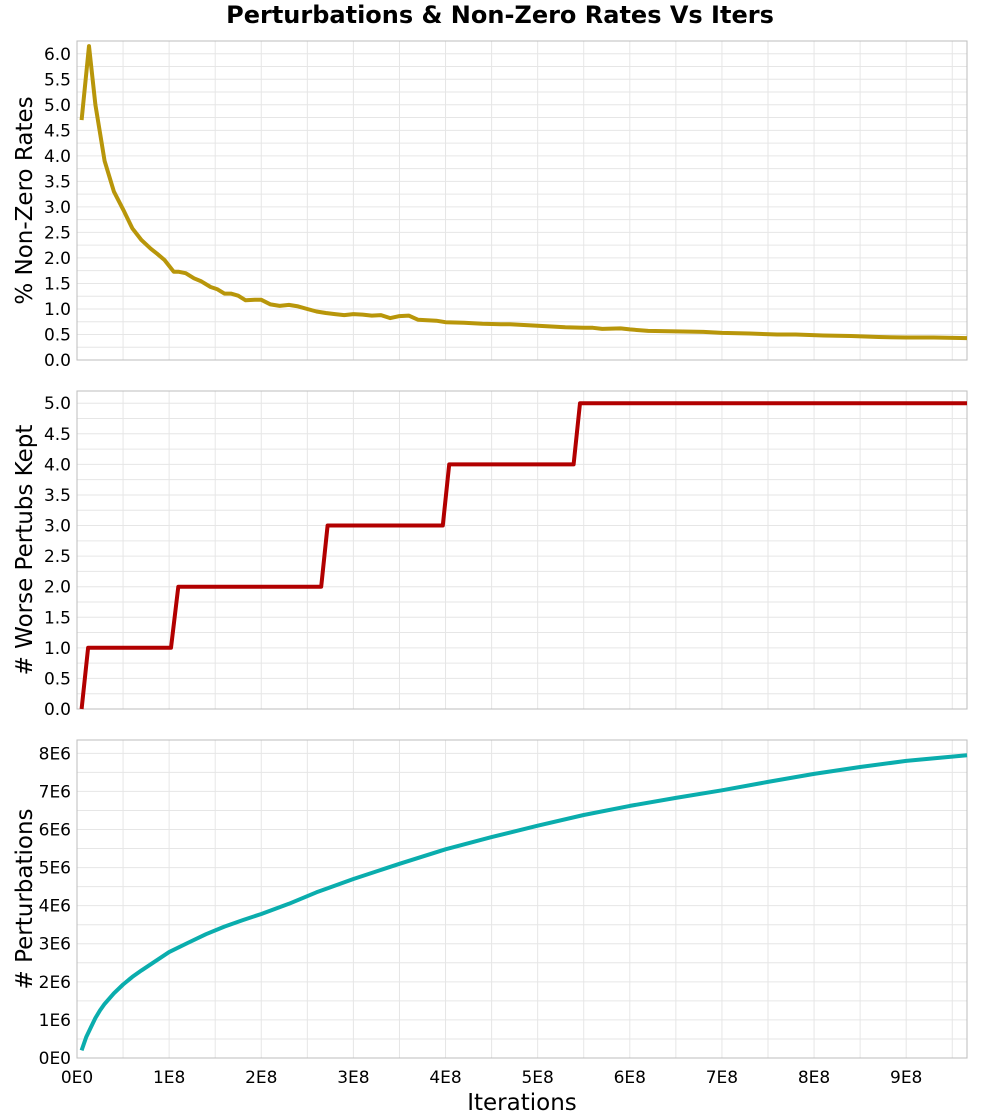 Image resolution: width=1000 pixels, height=1120 pixels. What do you see at coordinates (55, 830) in the screenshot?
I see `y-tick-label: 6E6` at bounding box center [55, 830].